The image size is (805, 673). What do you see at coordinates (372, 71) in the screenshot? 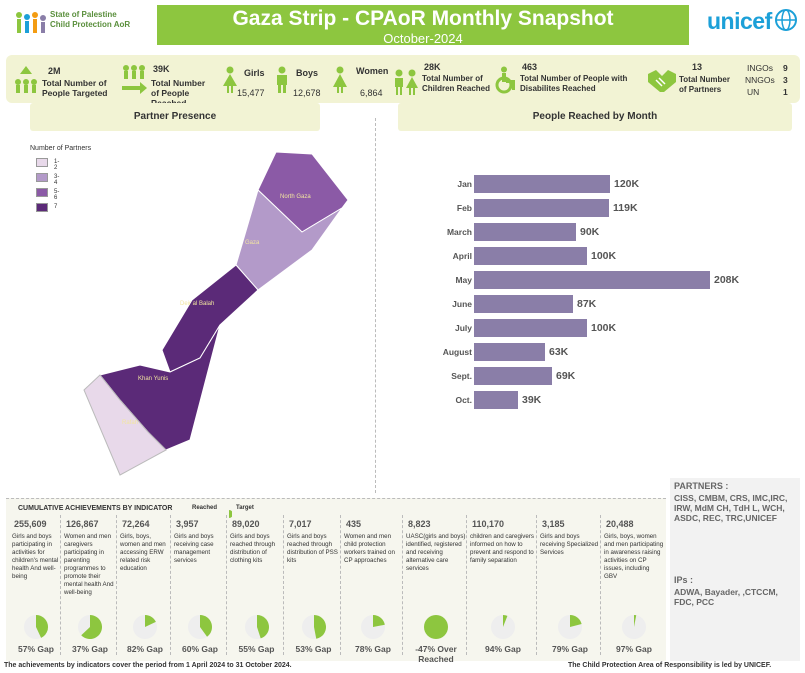
I see `women-label: Women` at bounding box center [372, 71].